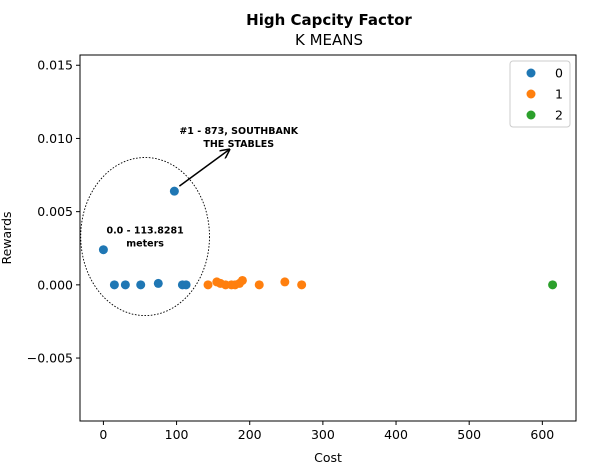 The width and height of the screenshot is (600, 472). I want to click on y-axis-ticks: −0.005 0.000 0.005 0.010 0.015, so click(53, 212).